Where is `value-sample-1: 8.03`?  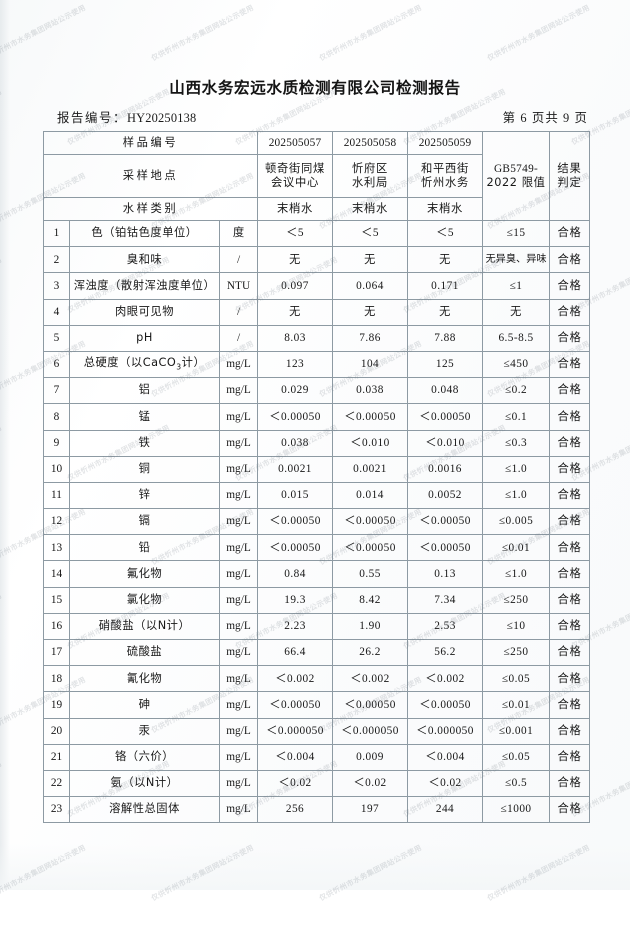 value-sample-1: 8.03 is located at coordinates (295, 338).